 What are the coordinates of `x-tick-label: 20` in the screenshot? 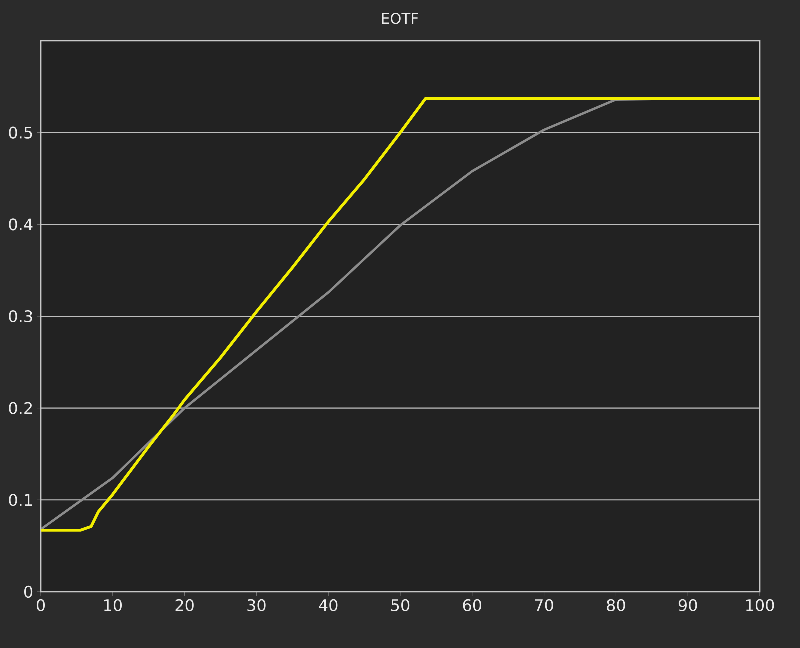 It's located at (185, 605).